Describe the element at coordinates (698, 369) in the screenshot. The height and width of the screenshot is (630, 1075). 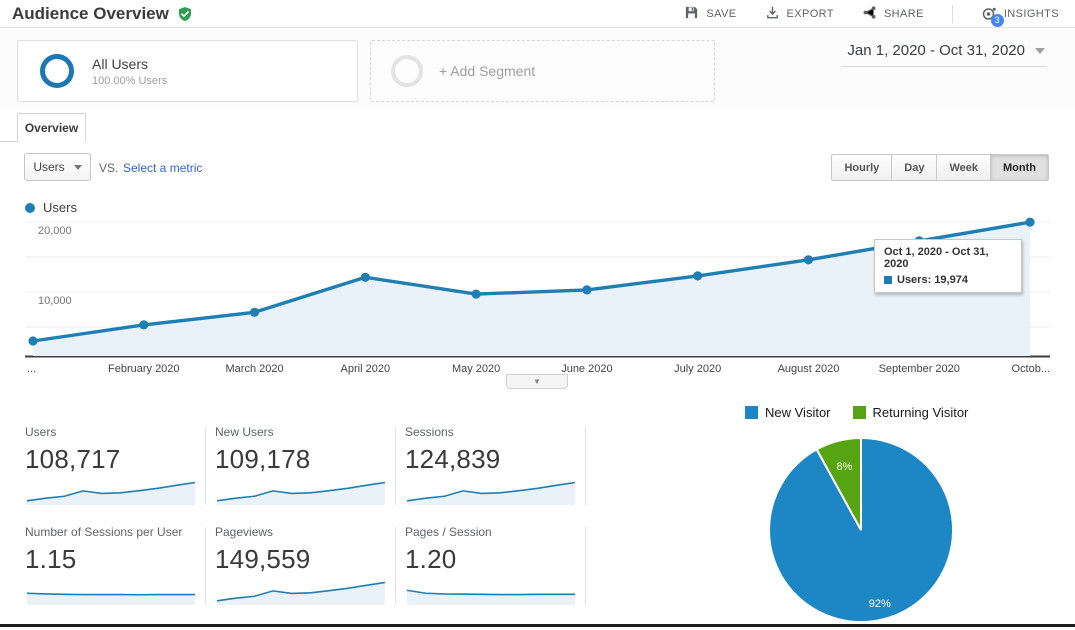
I see `x-tick-label: July 2020` at that location.